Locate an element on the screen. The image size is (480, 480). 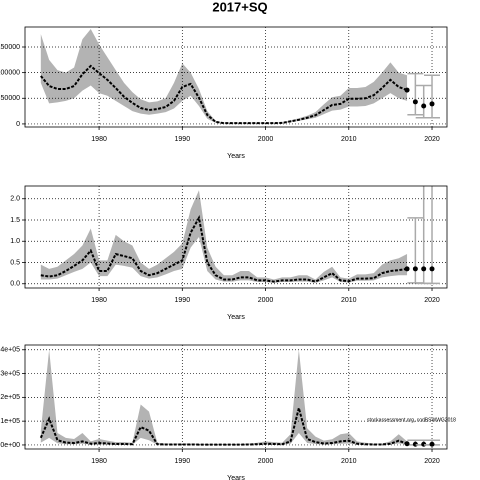
confidence-band is located at coordinates (224, 236).